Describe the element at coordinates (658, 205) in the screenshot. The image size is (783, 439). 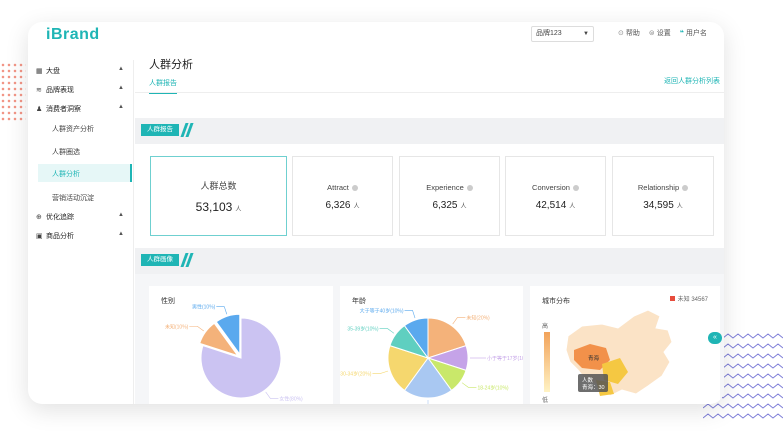
I see `stat-value: 34,595` at that location.